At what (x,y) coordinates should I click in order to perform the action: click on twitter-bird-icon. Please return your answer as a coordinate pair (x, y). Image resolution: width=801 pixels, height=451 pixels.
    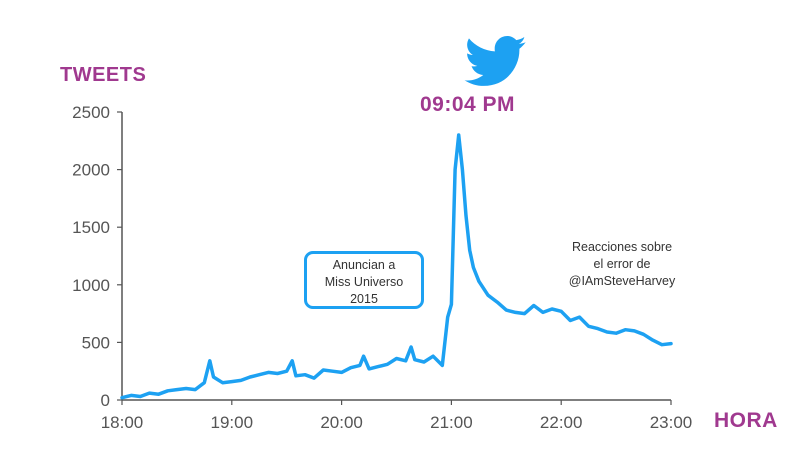
    Looking at the image, I should click on (495, 61).